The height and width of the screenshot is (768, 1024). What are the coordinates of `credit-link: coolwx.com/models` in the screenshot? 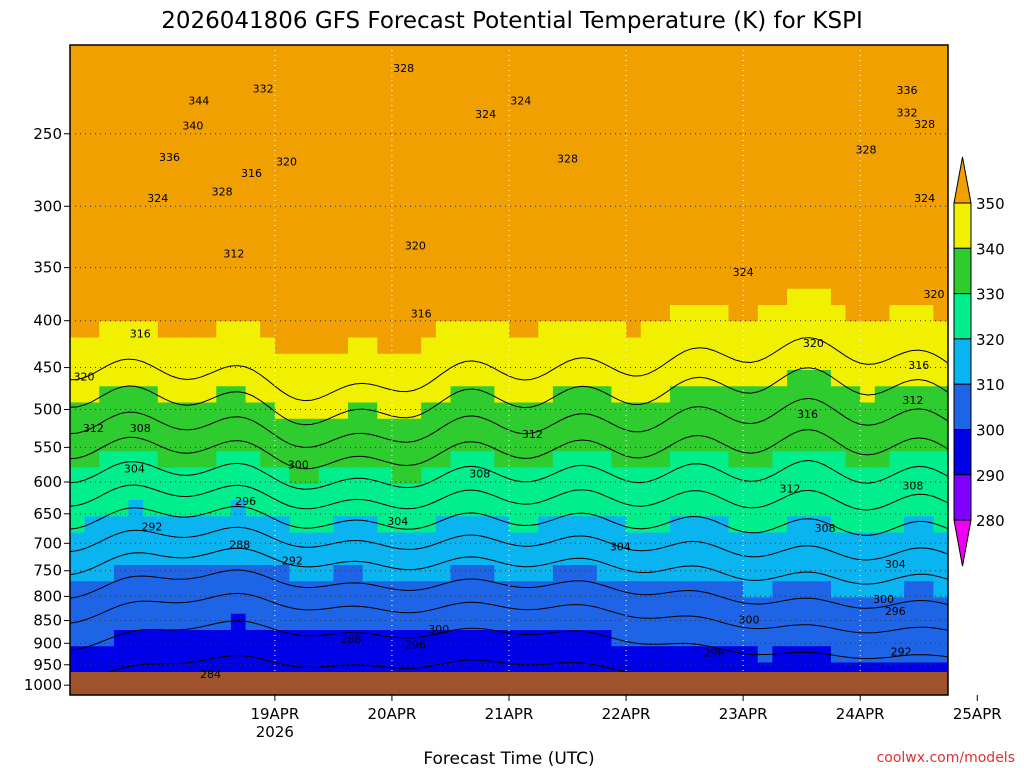 It's located at (946, 758).